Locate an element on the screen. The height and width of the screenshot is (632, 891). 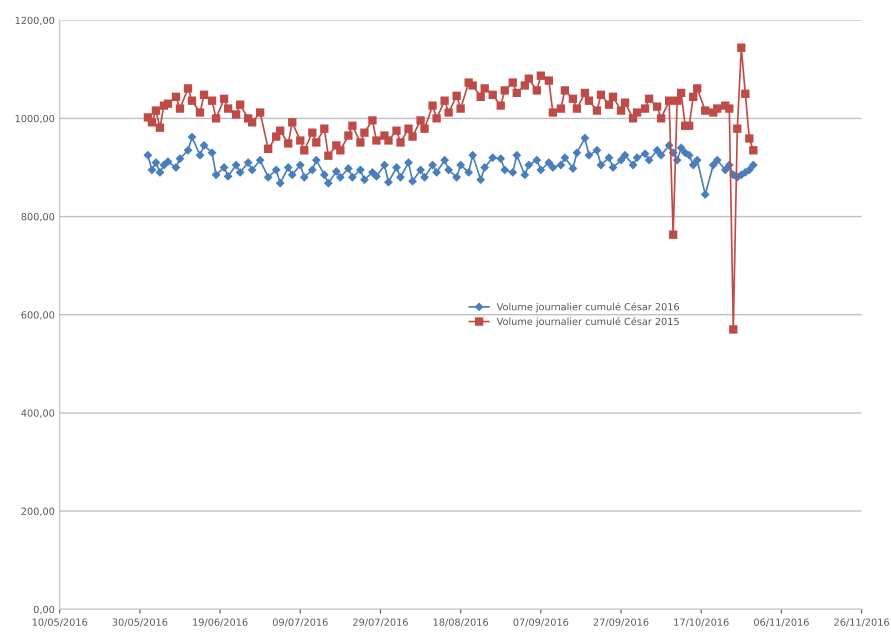
x-tick-label: 27/09/2016 is located at coordinates (621, 622).